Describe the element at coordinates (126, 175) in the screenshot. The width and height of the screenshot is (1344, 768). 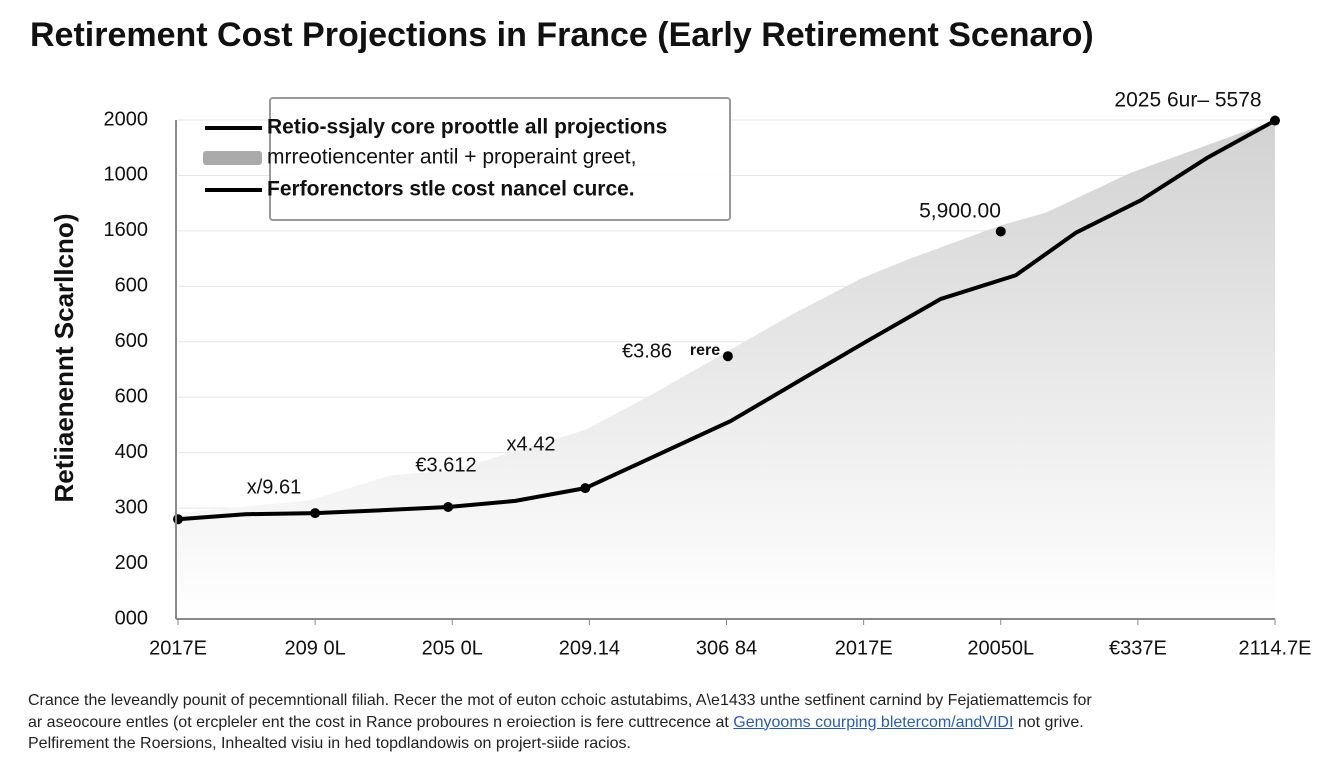
I see `y-tick-label: 1000` at that location.